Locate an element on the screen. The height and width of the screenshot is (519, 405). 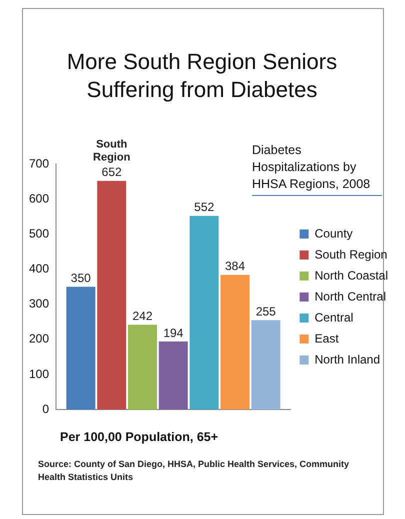
y-tick-label: 400 is located at coordinates (39, 269).